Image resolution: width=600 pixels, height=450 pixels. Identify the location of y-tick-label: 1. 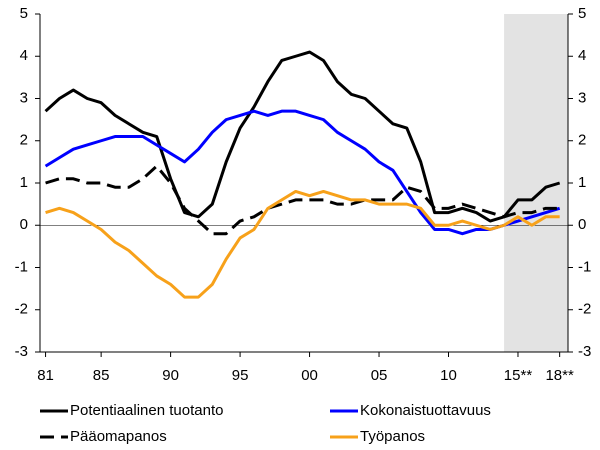
(24, 182).